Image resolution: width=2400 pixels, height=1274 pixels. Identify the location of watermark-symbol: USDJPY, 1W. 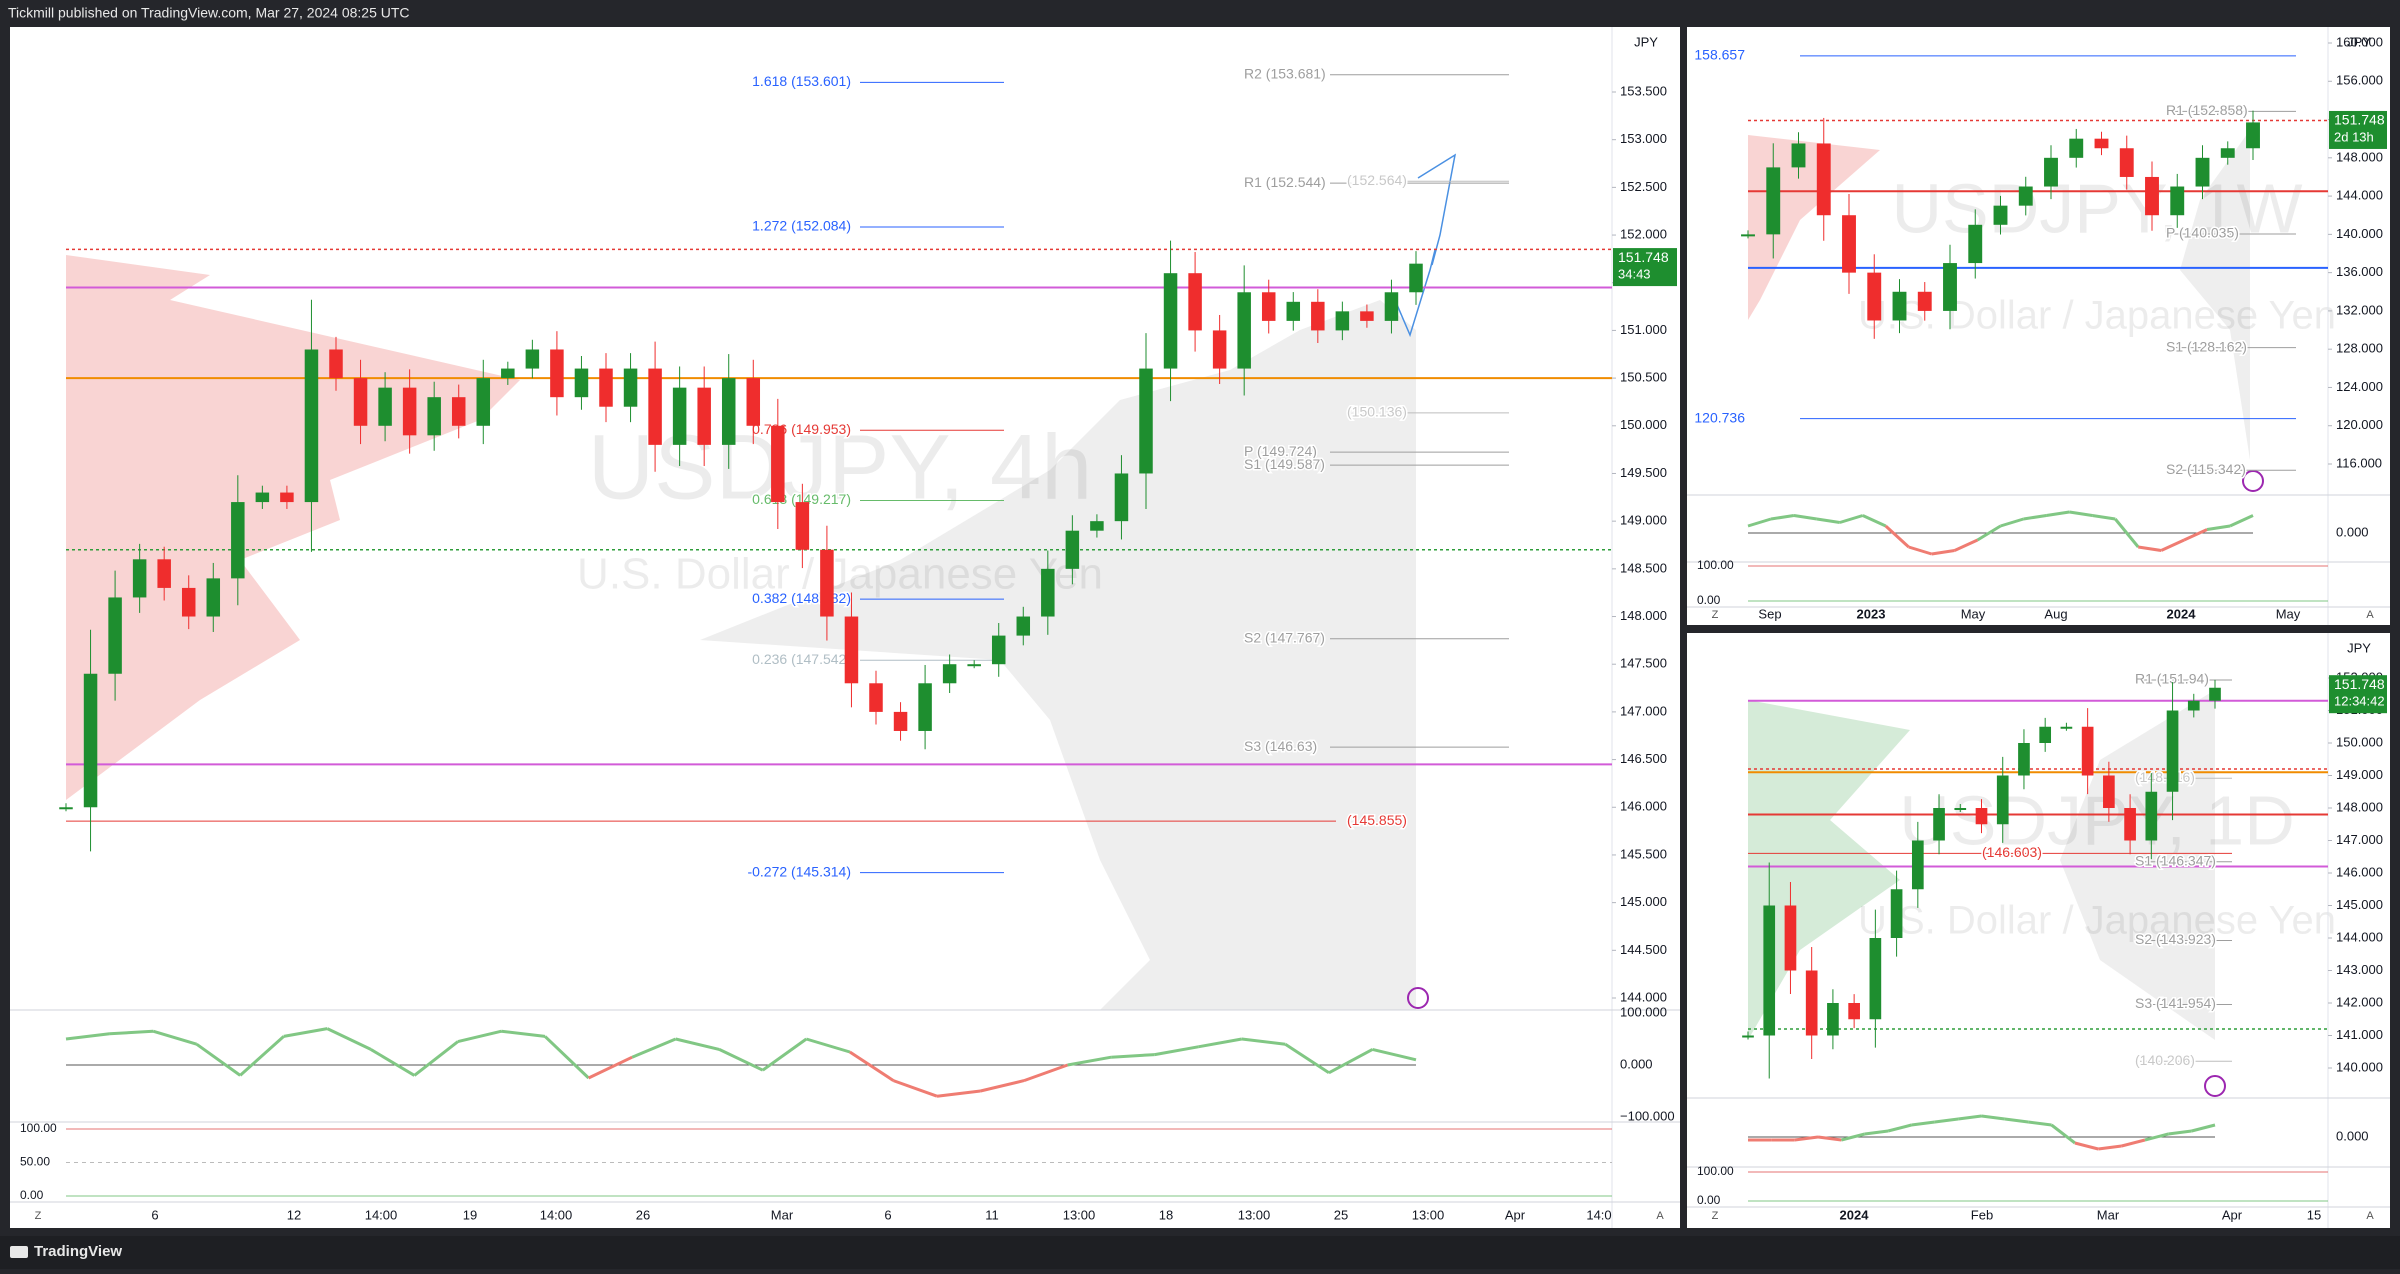
(2096, 208).